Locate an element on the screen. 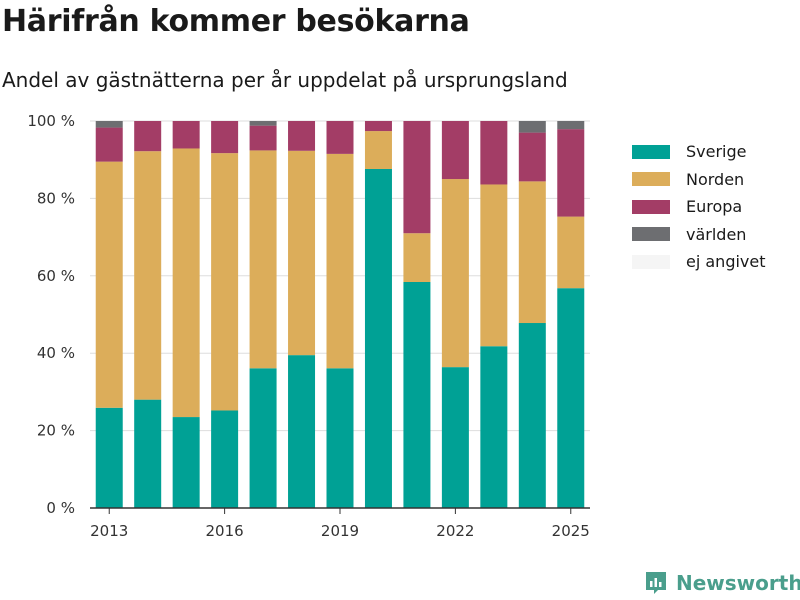 The height and width of the screenshot is (600, 800). legend-item: Sverige is located at coordinates (699, 152).